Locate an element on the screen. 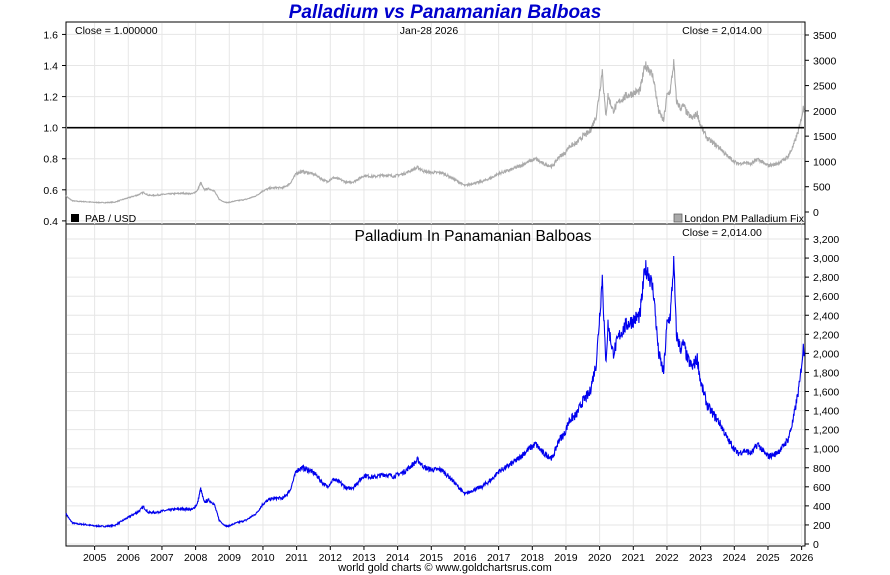 The image size is (890, 575). x-tick-label-2008: 2008 is located at coordinates (196, 558).